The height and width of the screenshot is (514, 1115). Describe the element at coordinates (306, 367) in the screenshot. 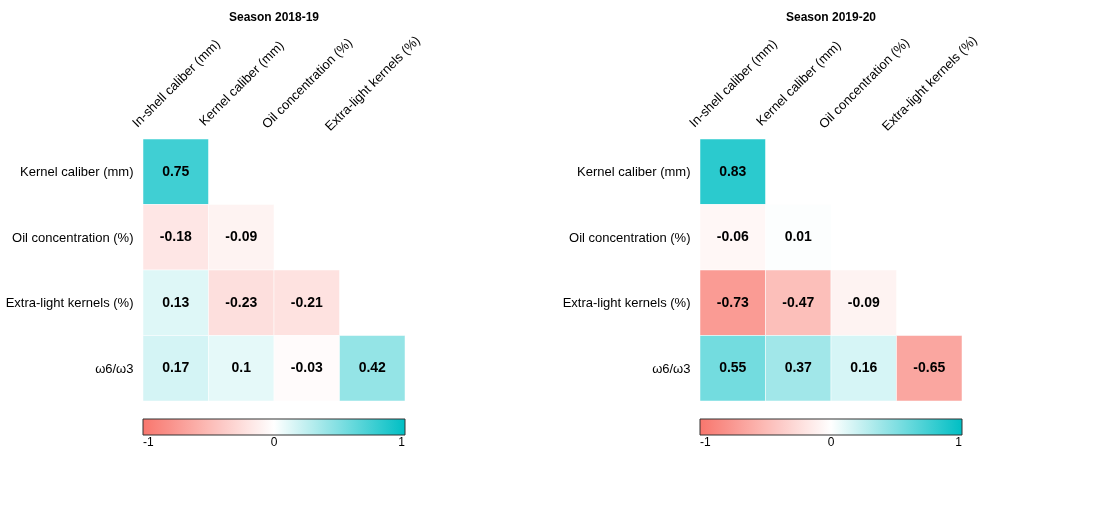

I see `data-label: -0.03` at that location.